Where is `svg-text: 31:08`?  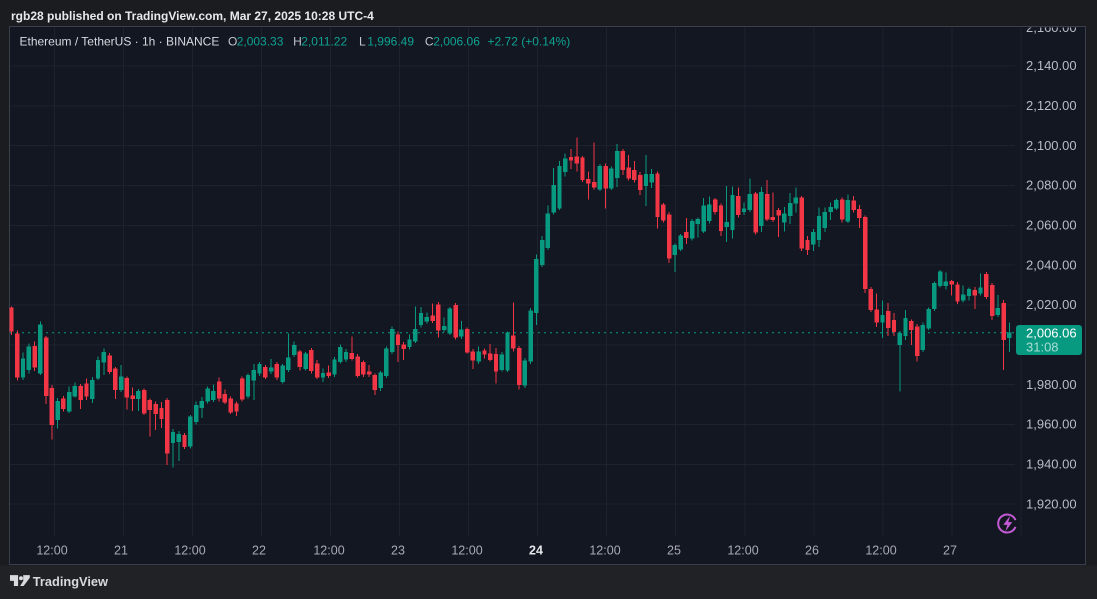 svg-text: 31:08 is located at coordinates (1042, 347).